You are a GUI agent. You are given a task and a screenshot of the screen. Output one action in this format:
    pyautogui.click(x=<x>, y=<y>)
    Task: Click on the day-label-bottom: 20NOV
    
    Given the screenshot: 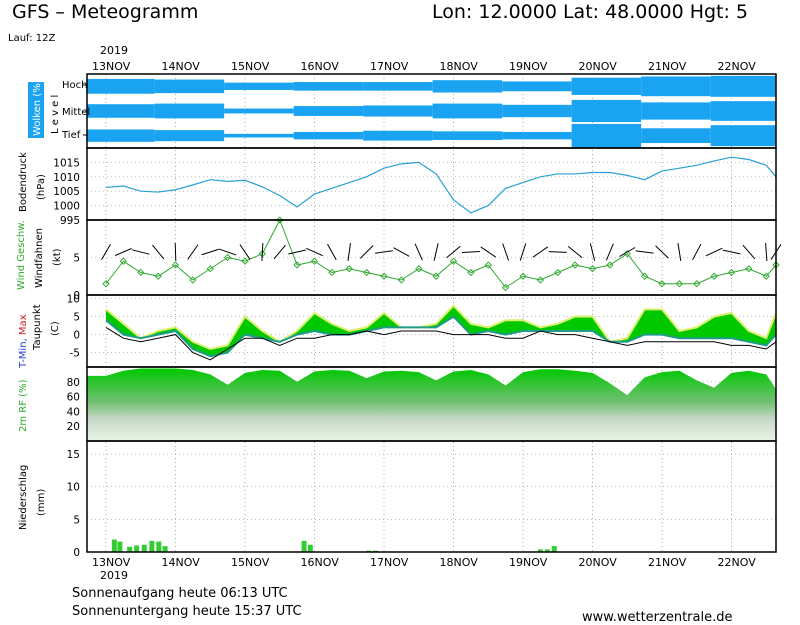 What is the action you would take?
    pyautogui.click(x=598, y=562)
    